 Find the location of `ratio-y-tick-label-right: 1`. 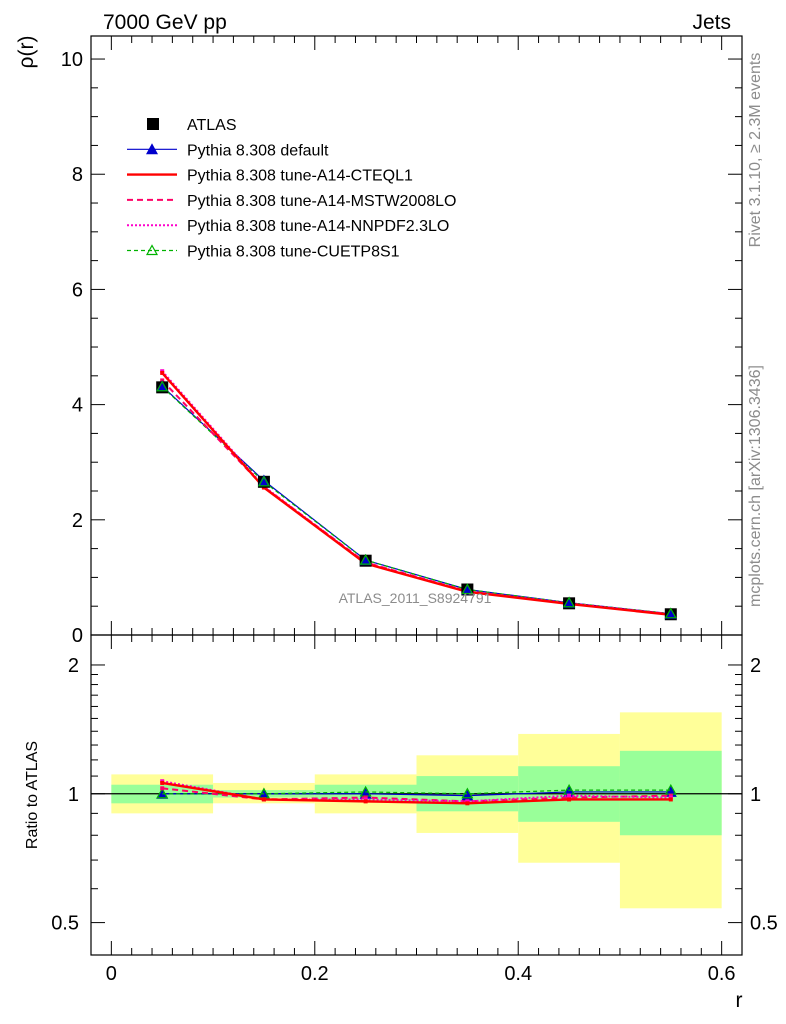

ratio-y-tick-label-right: 1 is located at coordinates (755, 795).